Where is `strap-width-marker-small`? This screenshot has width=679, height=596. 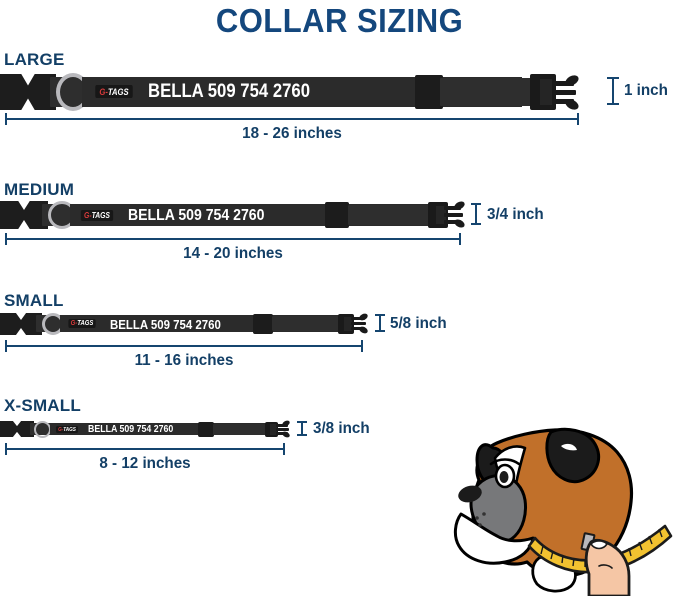
strap-width-marker-small is located at coordinates (380, 323).